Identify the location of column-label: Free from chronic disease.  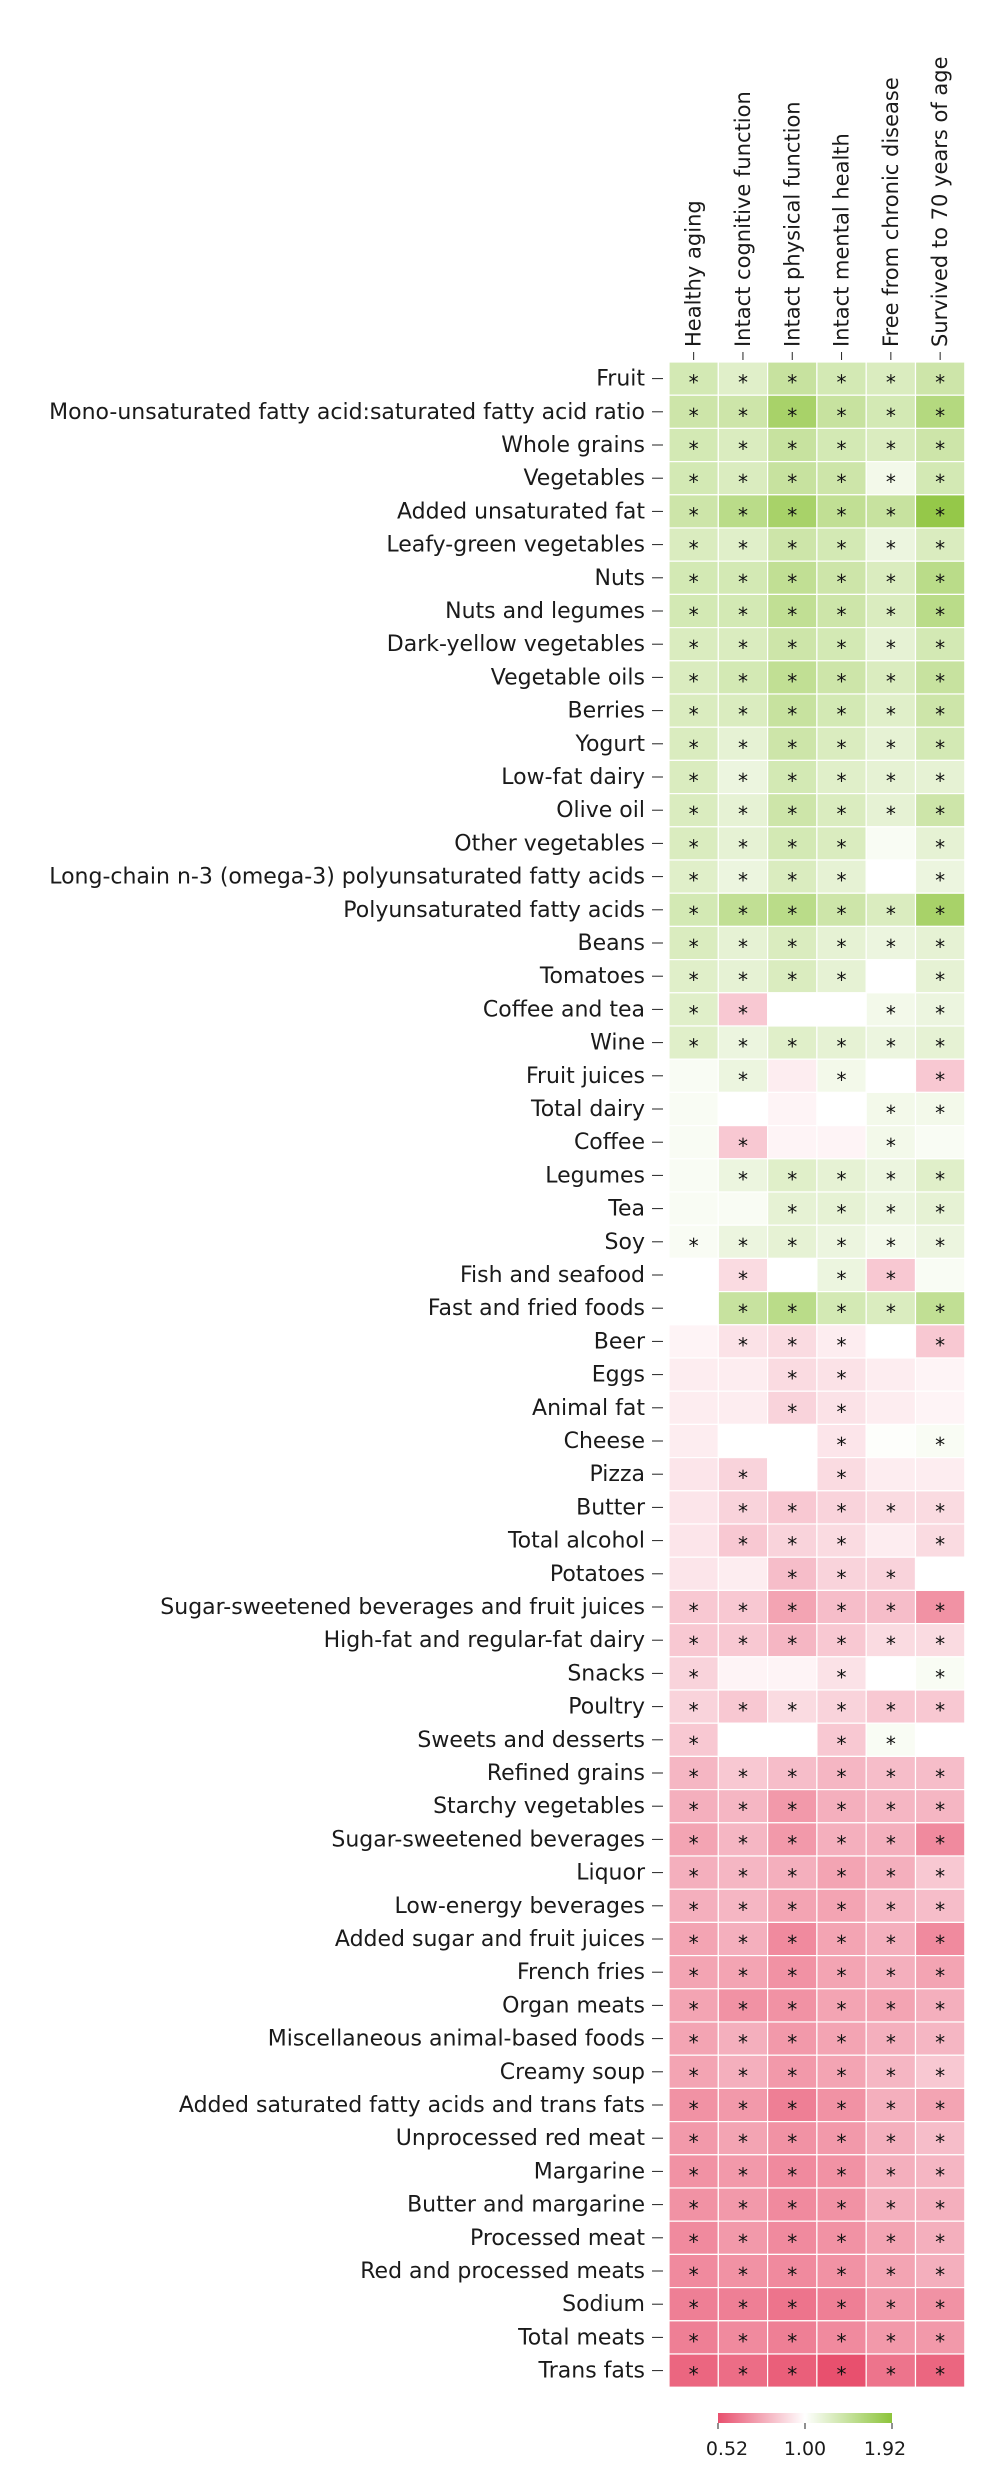
(891, 212).